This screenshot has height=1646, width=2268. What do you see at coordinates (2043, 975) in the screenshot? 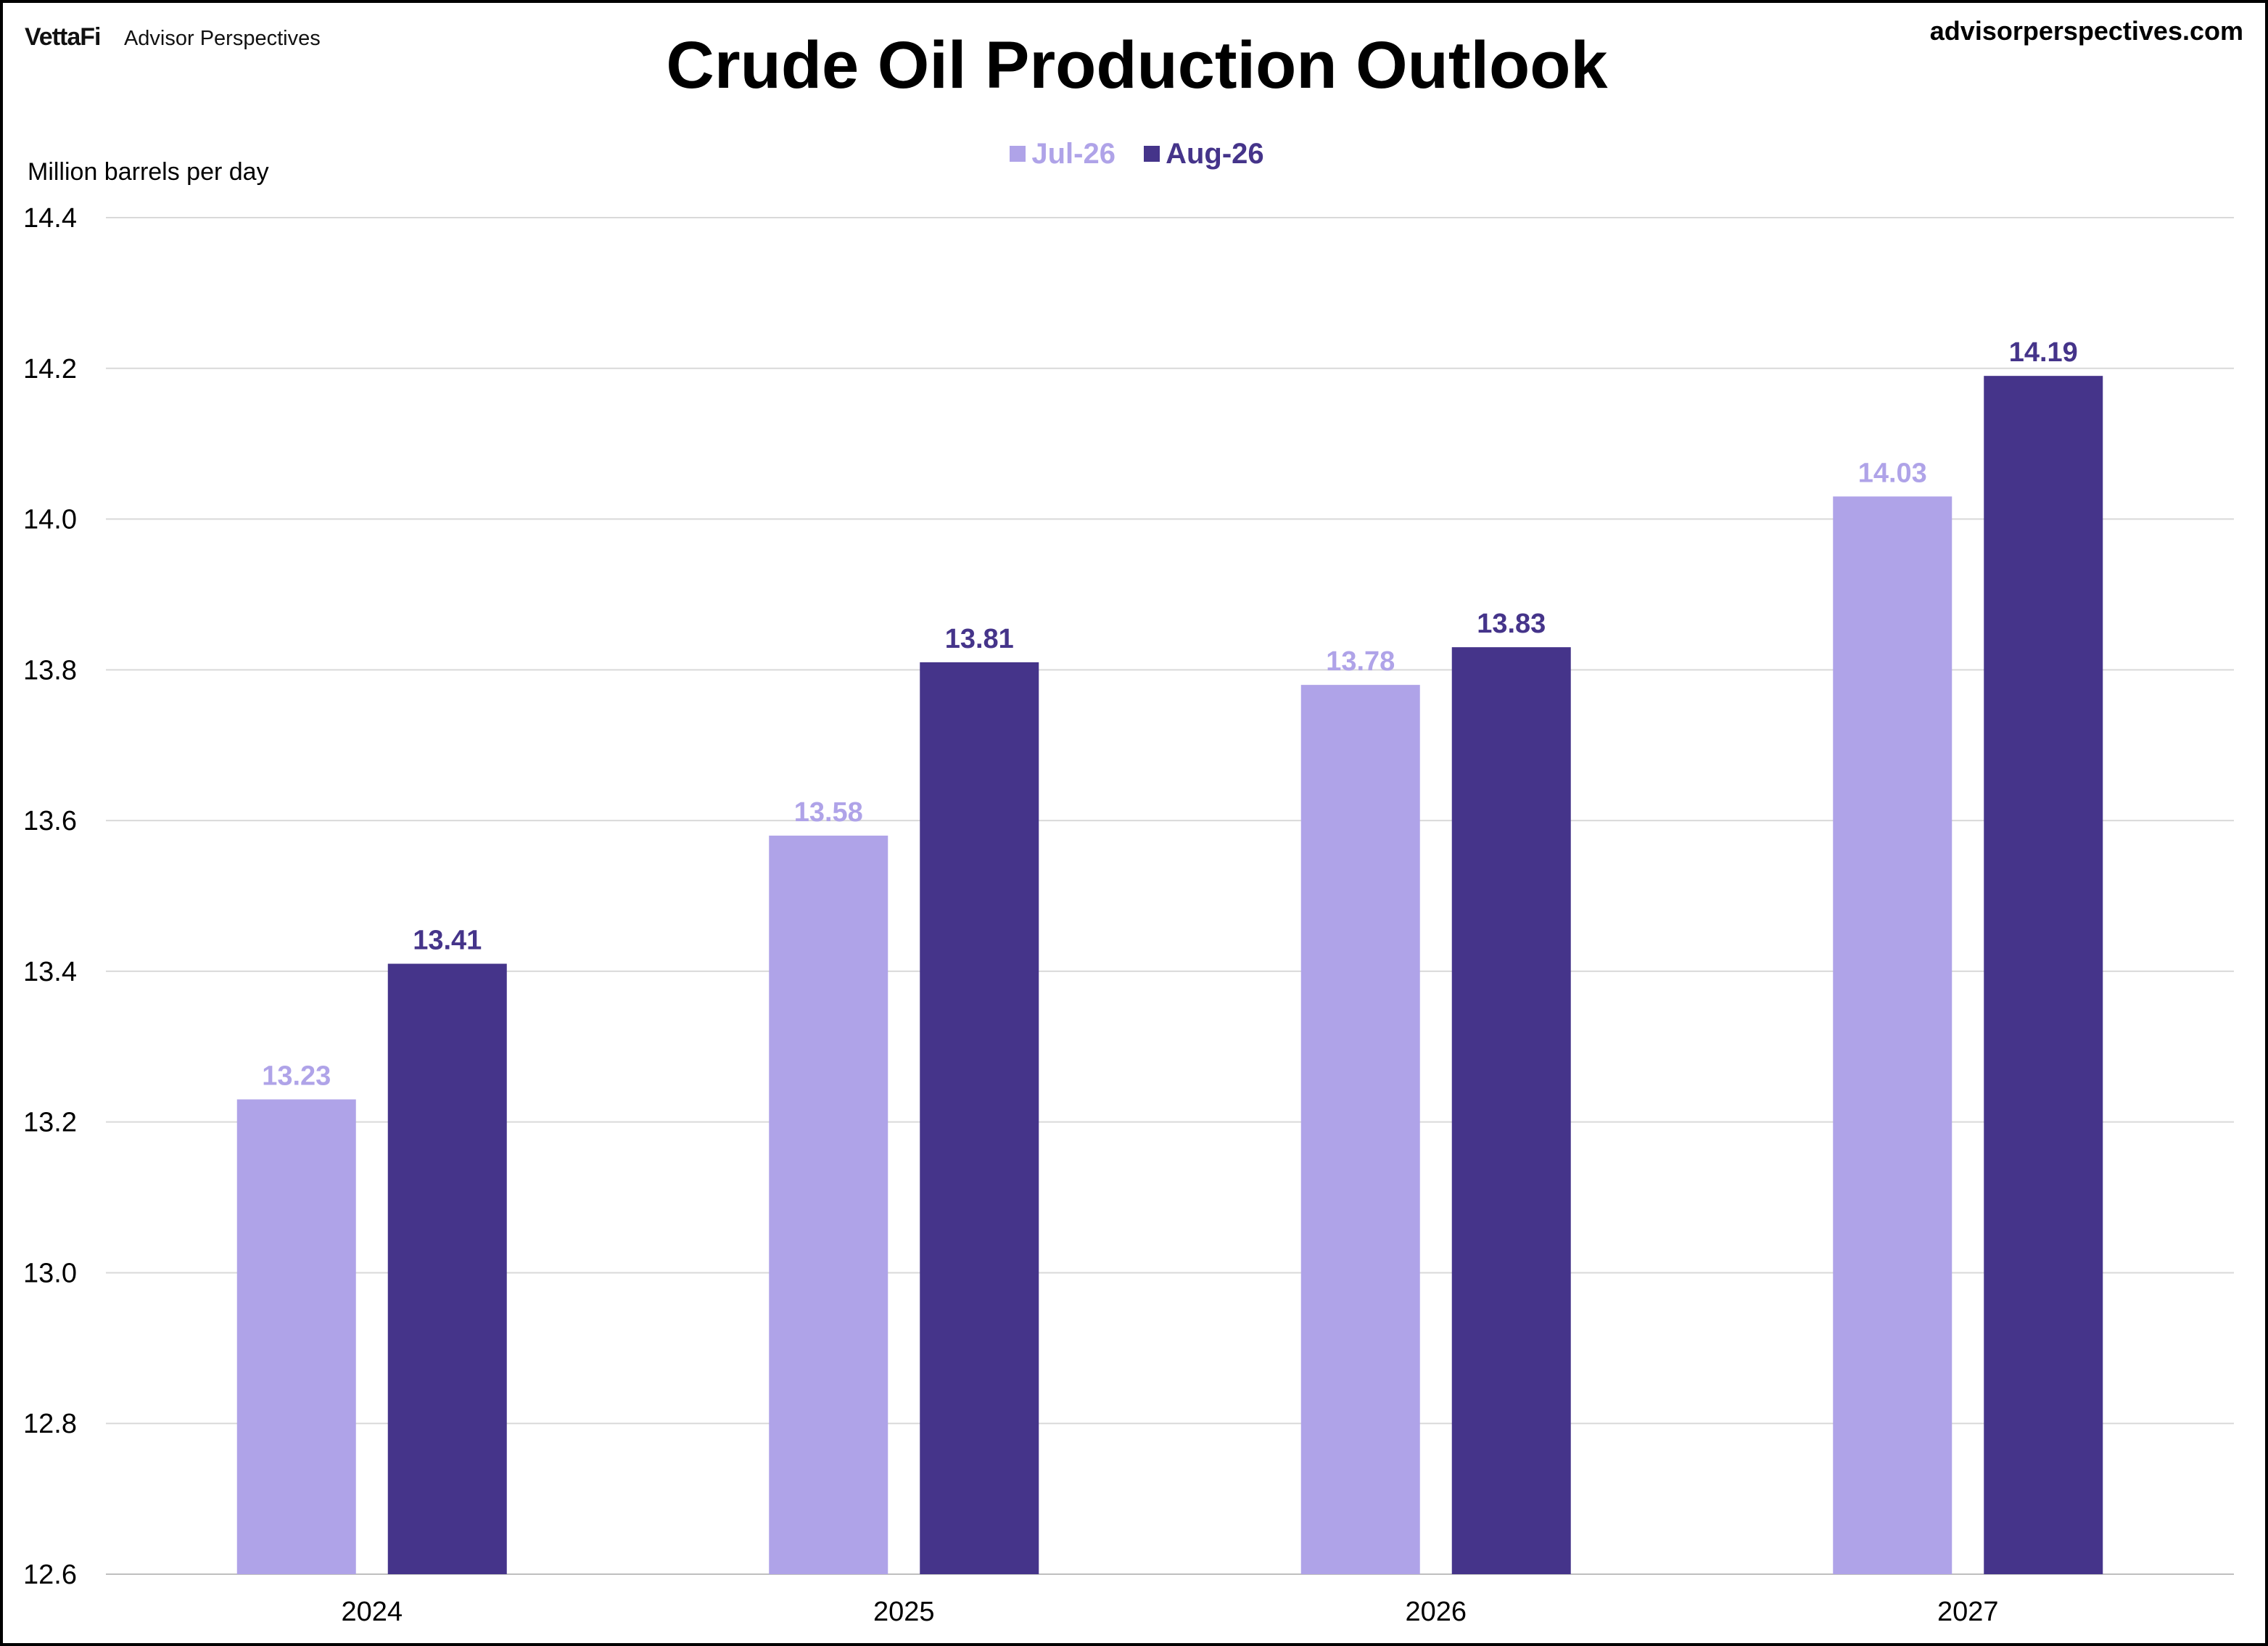
I see `bar-aug-26-2027` at bounding box center [2043, 975].